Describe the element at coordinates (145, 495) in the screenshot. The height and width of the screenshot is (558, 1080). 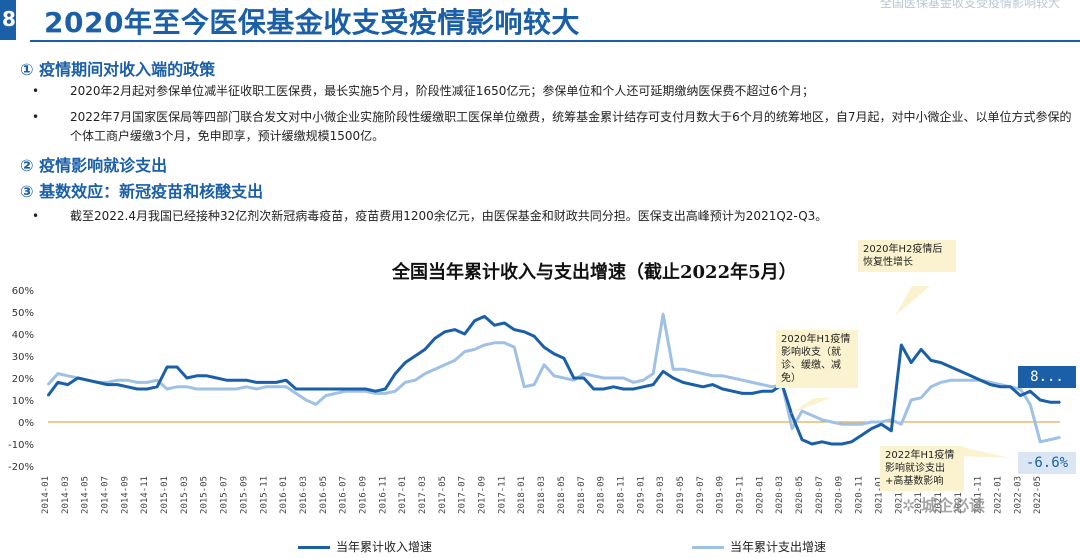
I see `x-tick-label: 2014-11` at that location.